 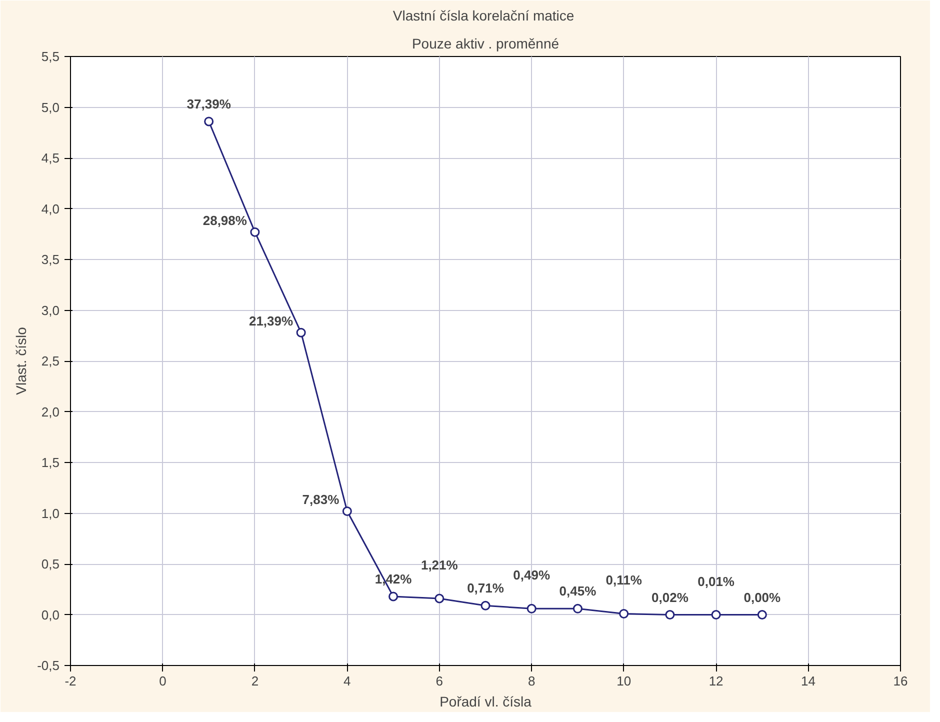 What do you see at coordinates (808, 681) in the screenshot?
I see `x-tick-label: 14` at bounding box center [808, 681].